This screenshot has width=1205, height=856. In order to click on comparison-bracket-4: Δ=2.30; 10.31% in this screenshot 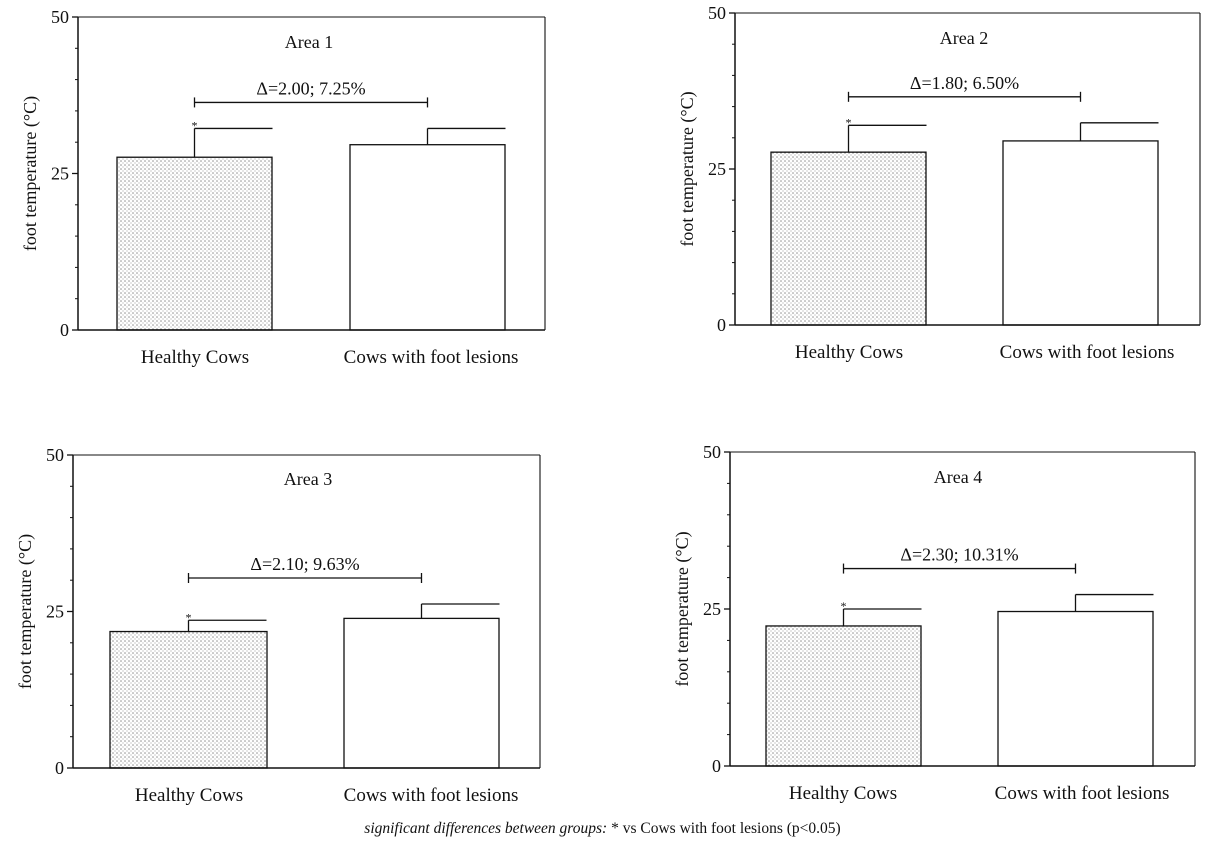, I will do `click(959, 559)`.